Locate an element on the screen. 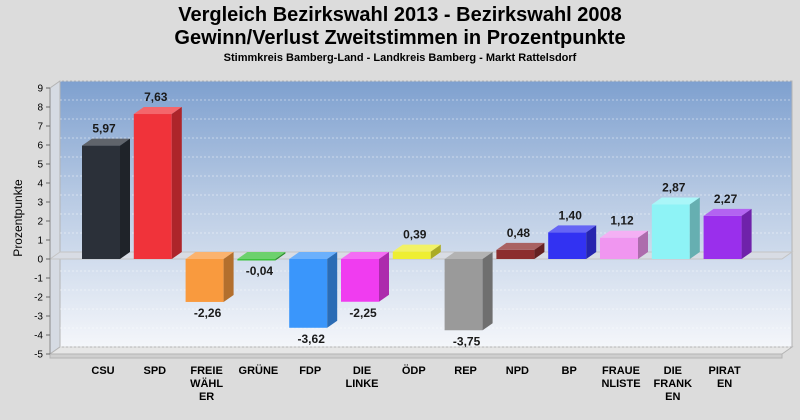  y-tick-label: 1 is located at coordinates (40, 241).